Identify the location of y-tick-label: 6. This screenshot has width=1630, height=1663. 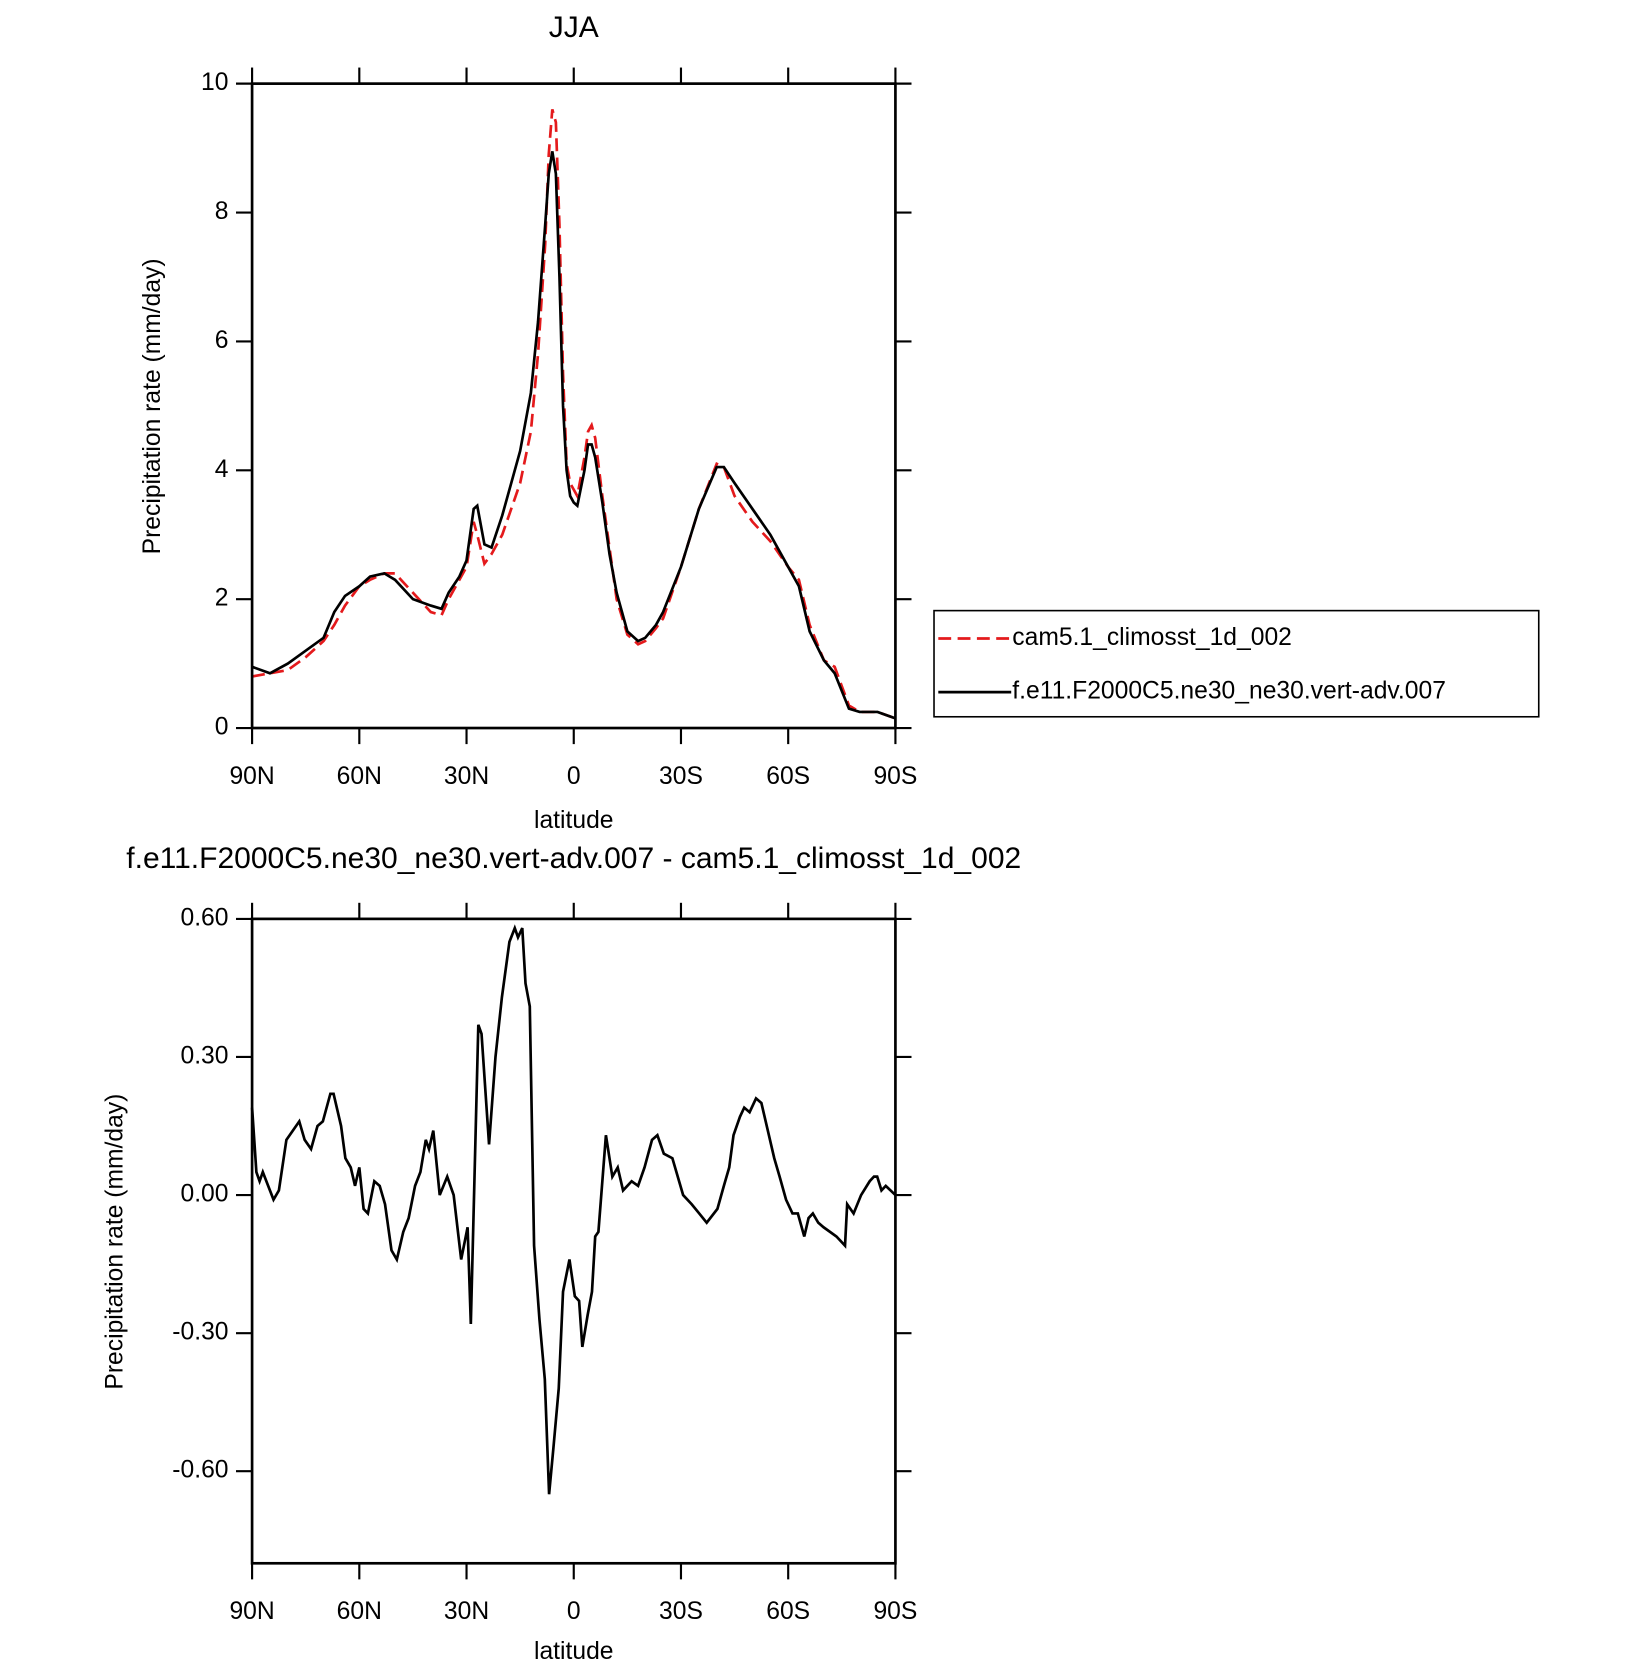
(222, 340).